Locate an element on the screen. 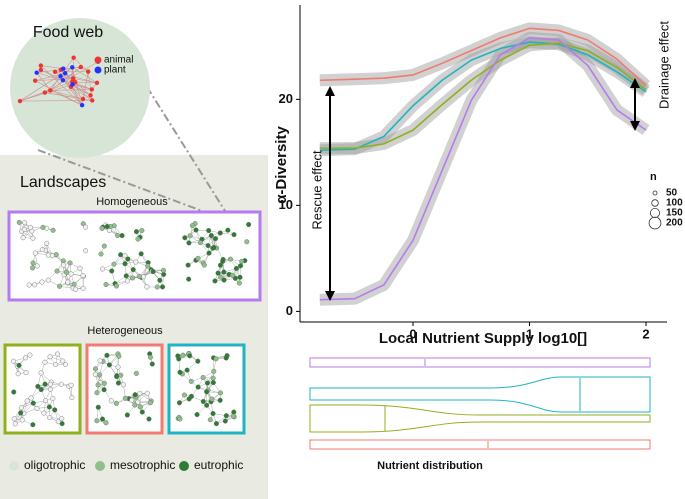 The width and height of the screenshot is (685, 499). legend-swatch is located at coordinates (184, 466).